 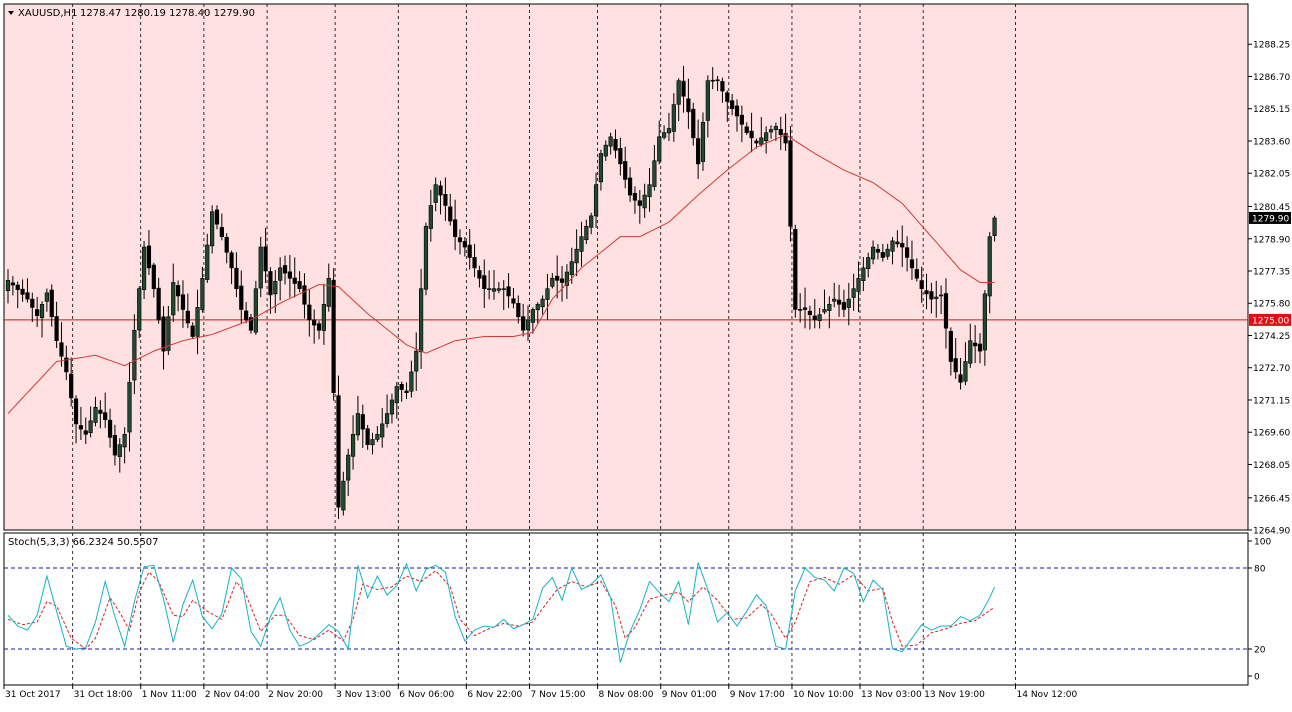 What do you see at coordinates (103, 695) in the screenshot?
I see `time-tick-label: 31 Oct 18:00` at bounding box center [103, 695].